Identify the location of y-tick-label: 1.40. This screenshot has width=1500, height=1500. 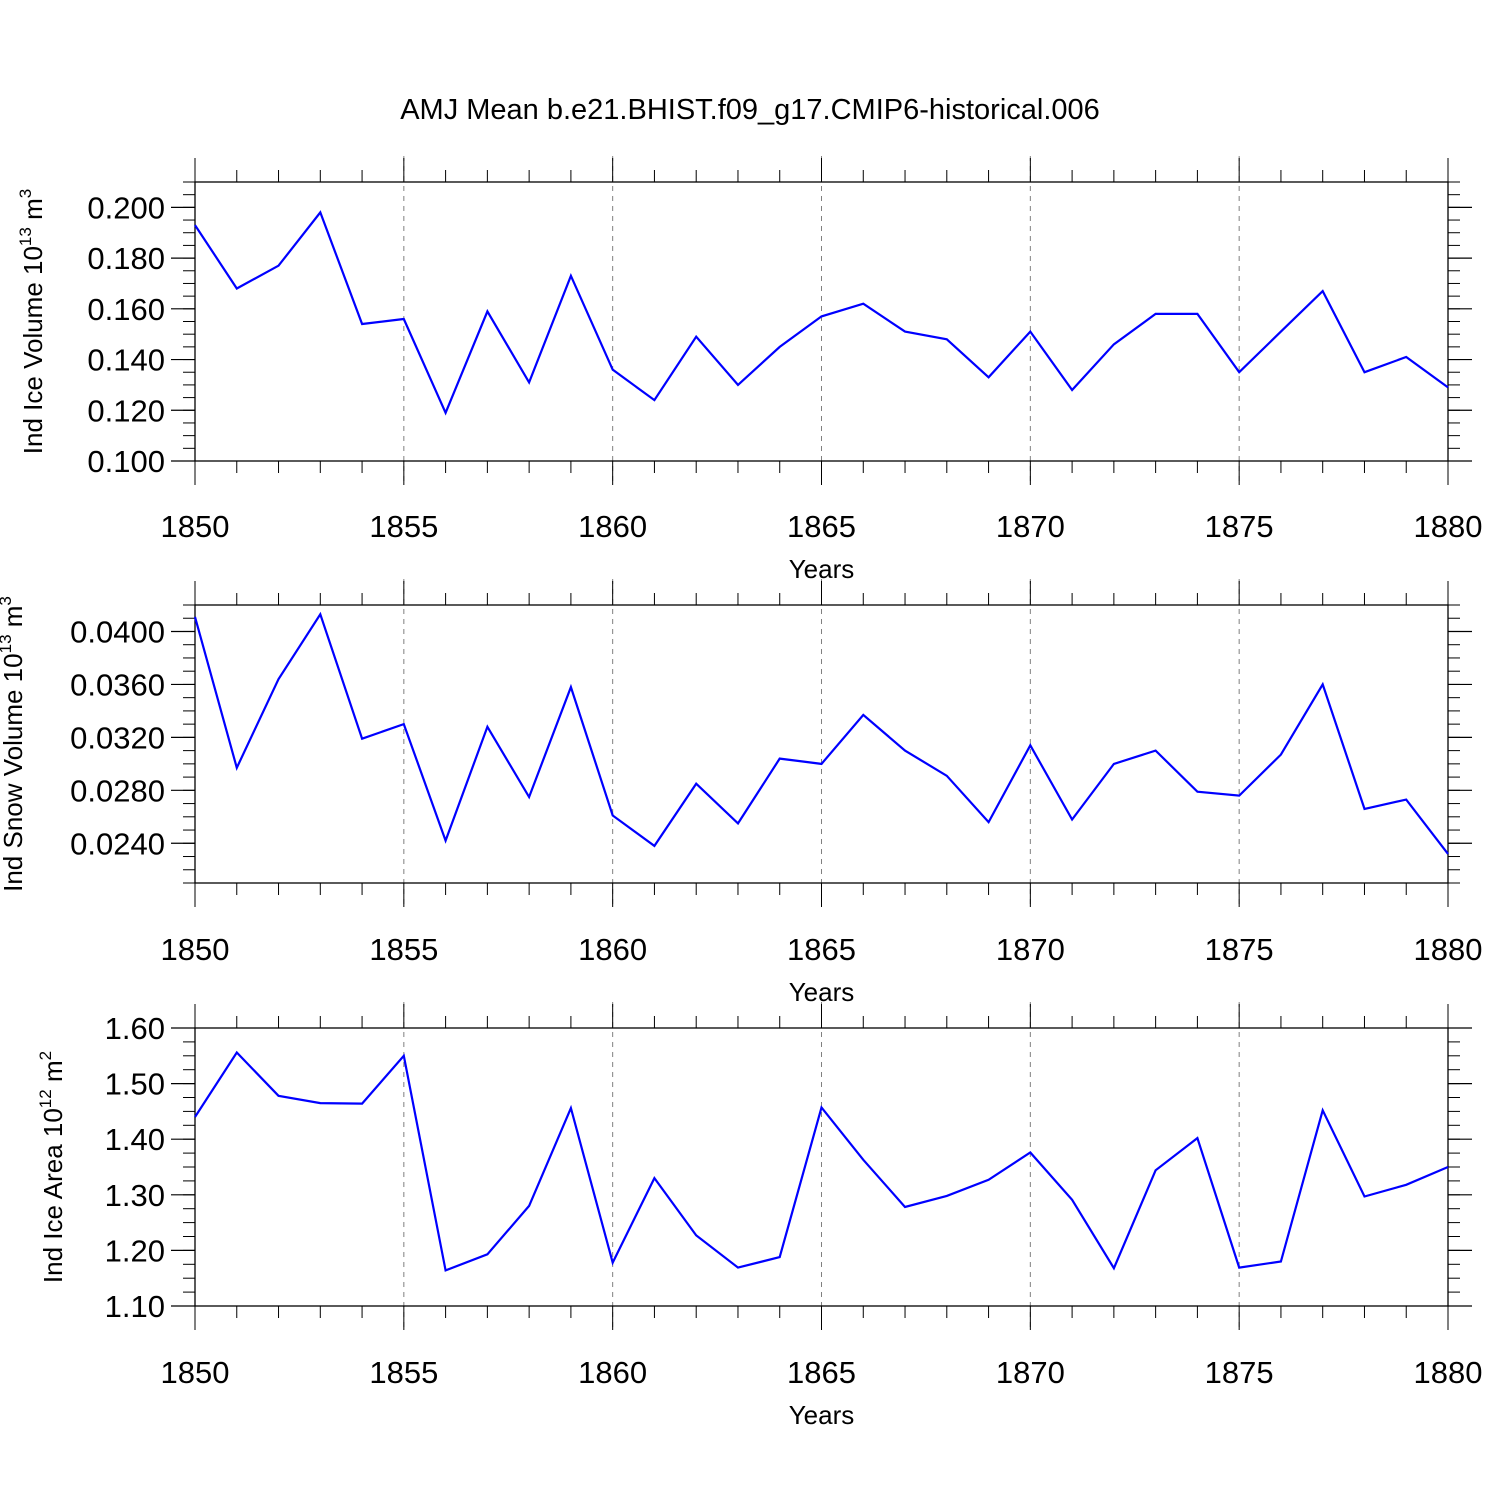
(135, 1139).